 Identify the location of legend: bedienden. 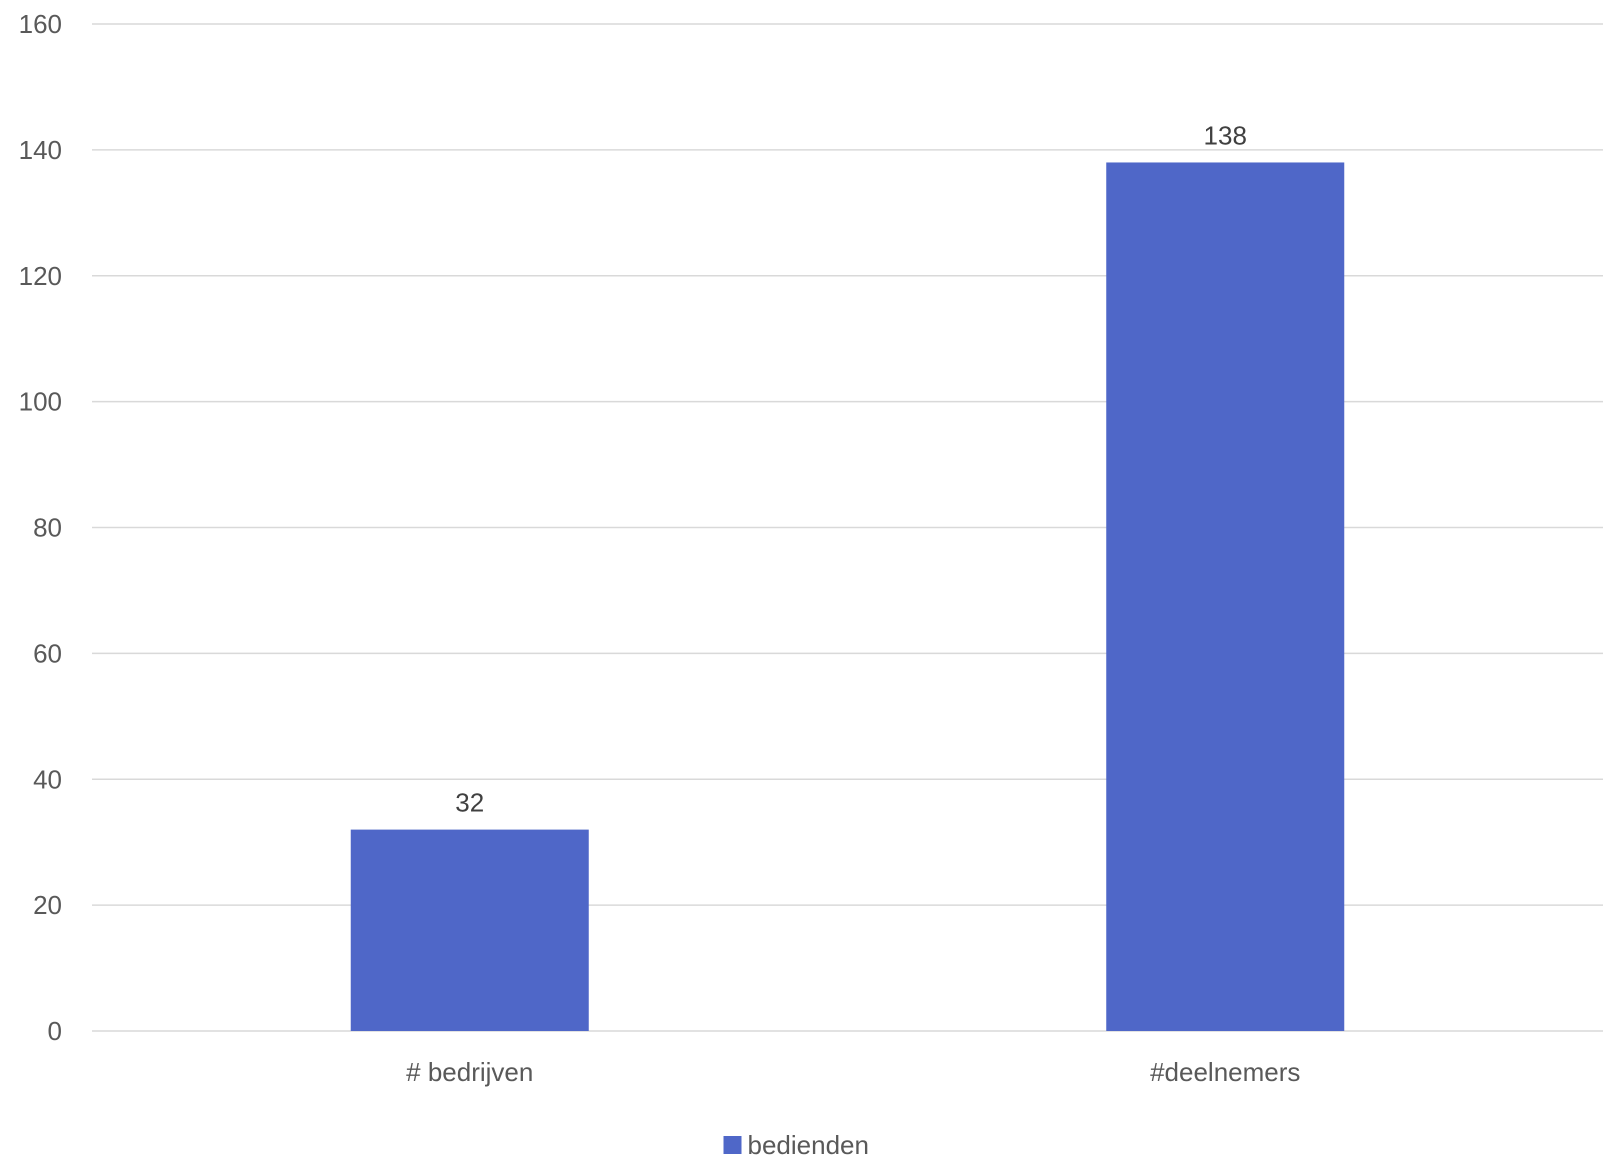
(796, 1143).